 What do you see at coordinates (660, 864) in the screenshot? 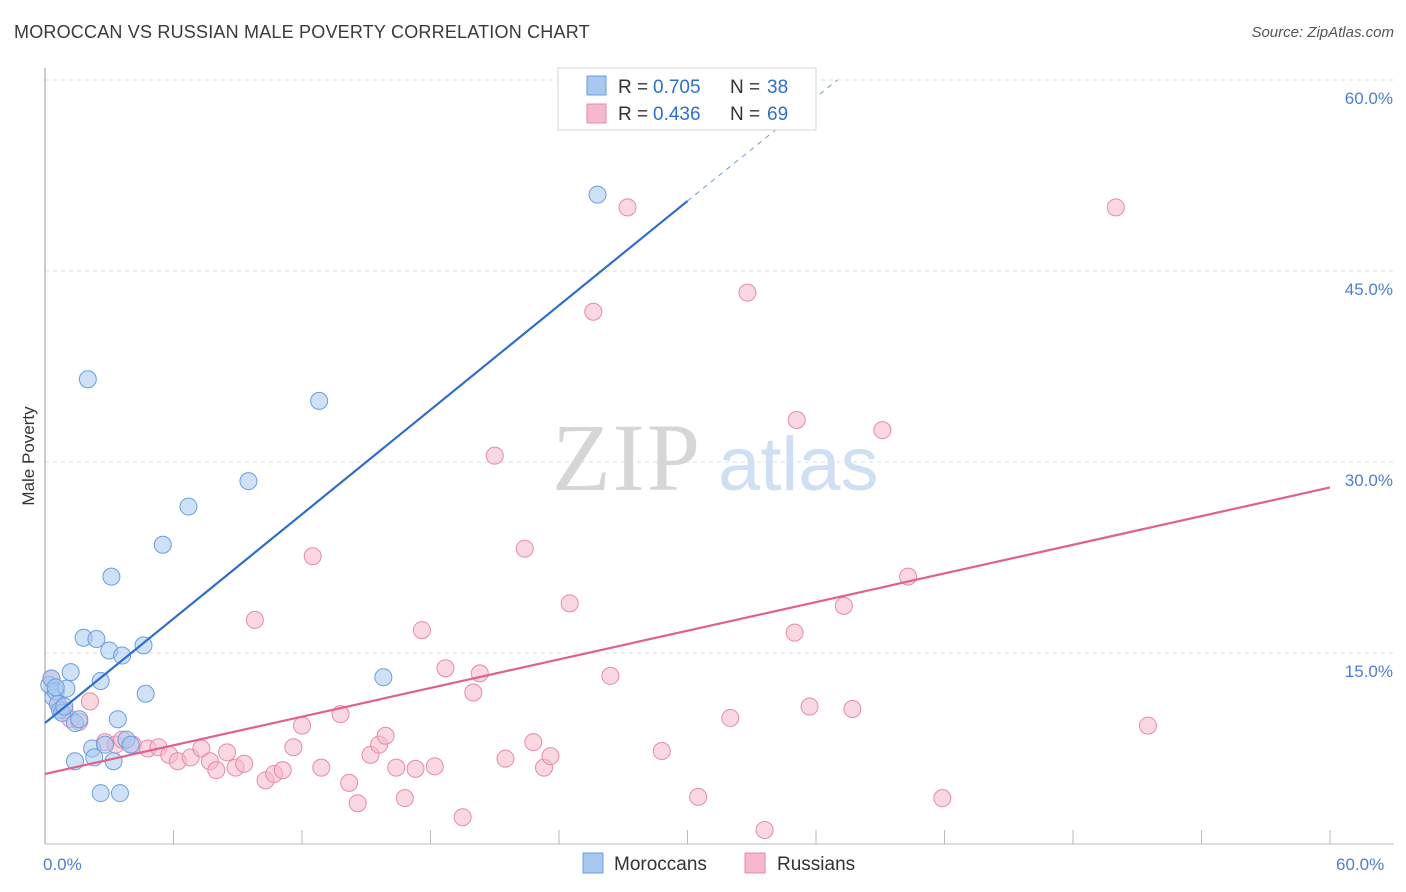
I see `legend-bottom-label-moroccans: Moroccans` at bounding box center [660, 864].